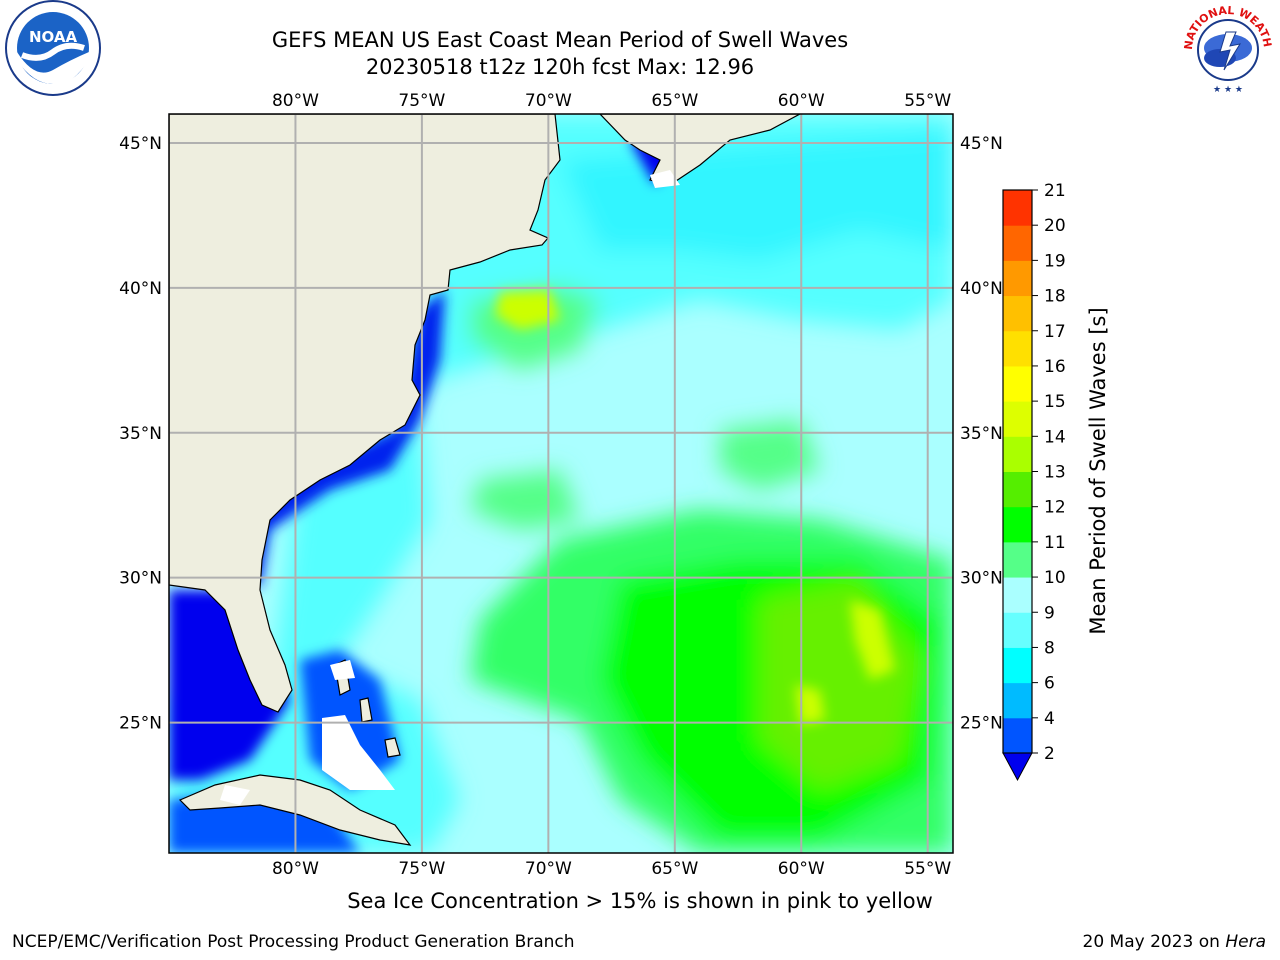  I want to click on colorbar-tick-label: 8, so click(1049, 648).